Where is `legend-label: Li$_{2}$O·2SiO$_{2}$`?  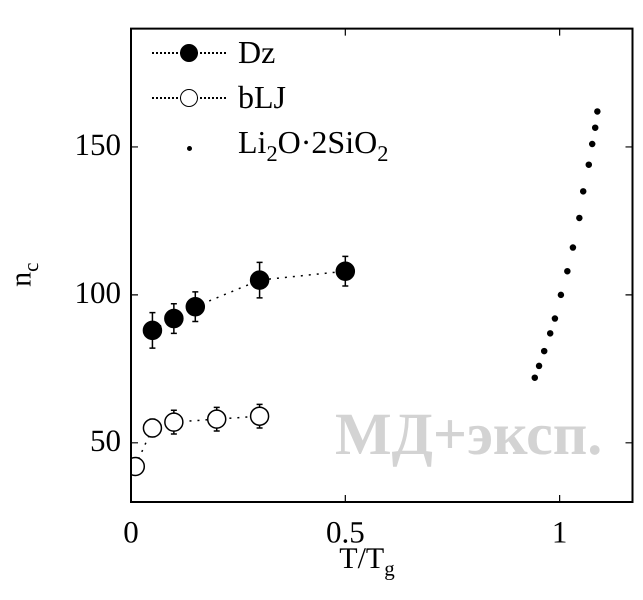
legend-label: Li$_{2}$O·2SiO$_{2}$ is located at coordinates (313, 145).